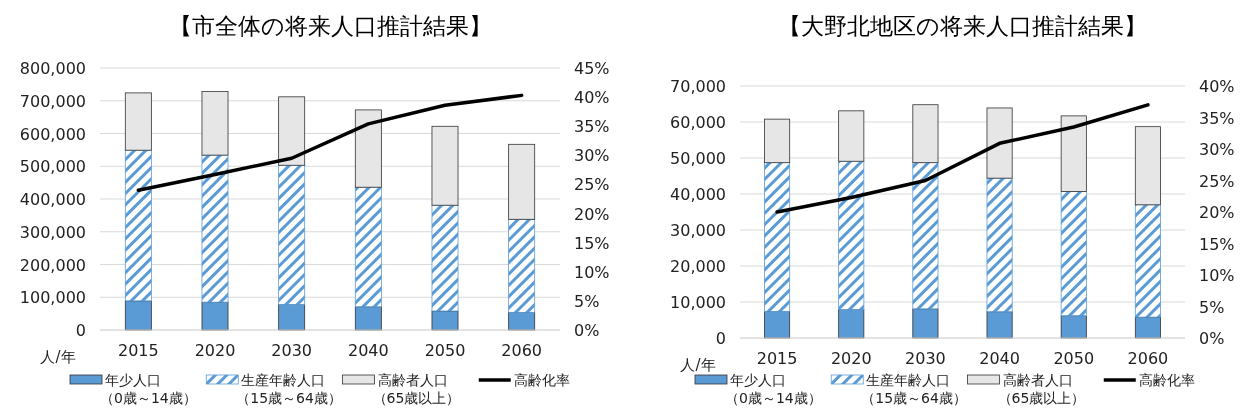 The width and height of the screenshot is (1250, 410). I want to click on chart-title: 【市全体の将来人口推計結果】, so click(330, 26).